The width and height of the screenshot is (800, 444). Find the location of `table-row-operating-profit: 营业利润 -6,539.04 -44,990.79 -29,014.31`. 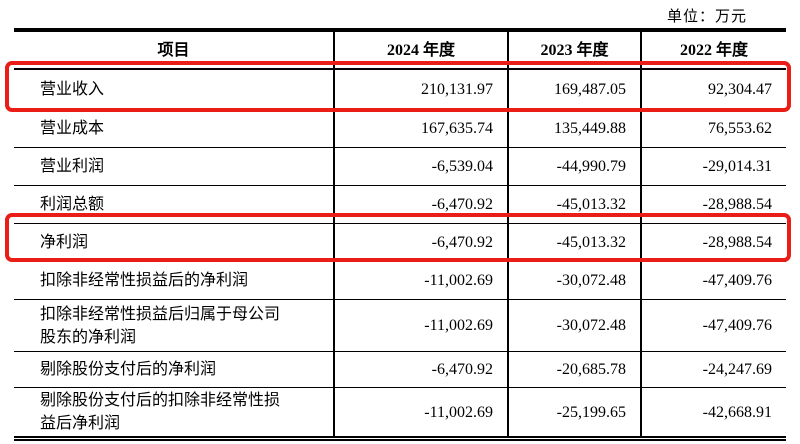

table-row-operating-profit: 营业利润 -6,539.04 -44,990.79 -29,014.31 is located at coordinates (400, 167).